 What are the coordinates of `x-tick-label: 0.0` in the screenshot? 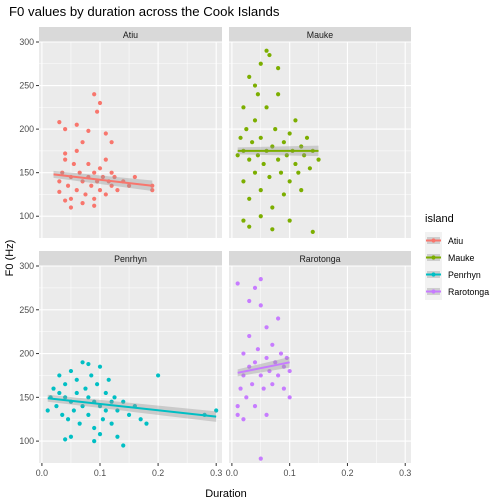 It's located at (42, 473).